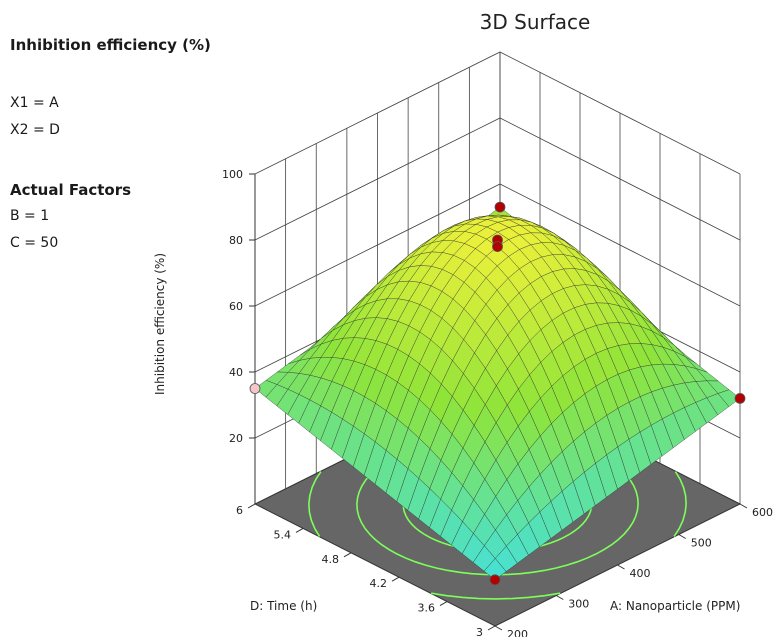 This screenshot has width=777, height=637. I want to click on y-tick-label: 5.4, so click(283, 534).